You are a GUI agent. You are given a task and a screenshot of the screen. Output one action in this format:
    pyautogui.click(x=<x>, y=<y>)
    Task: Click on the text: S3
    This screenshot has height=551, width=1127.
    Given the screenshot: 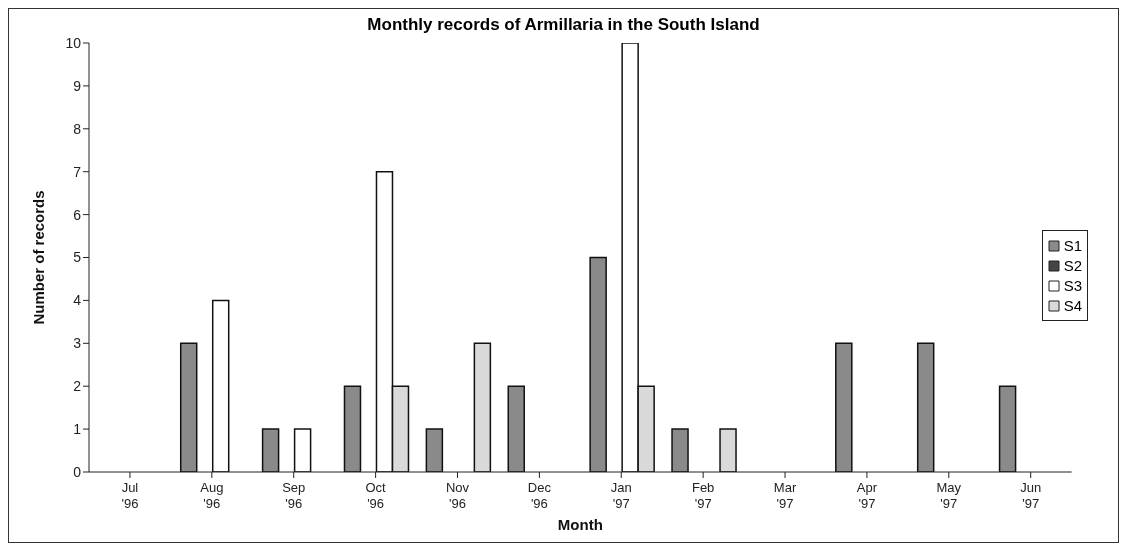 What is the action you would take?
    pyautogui.click(x=1072, y=285)
    